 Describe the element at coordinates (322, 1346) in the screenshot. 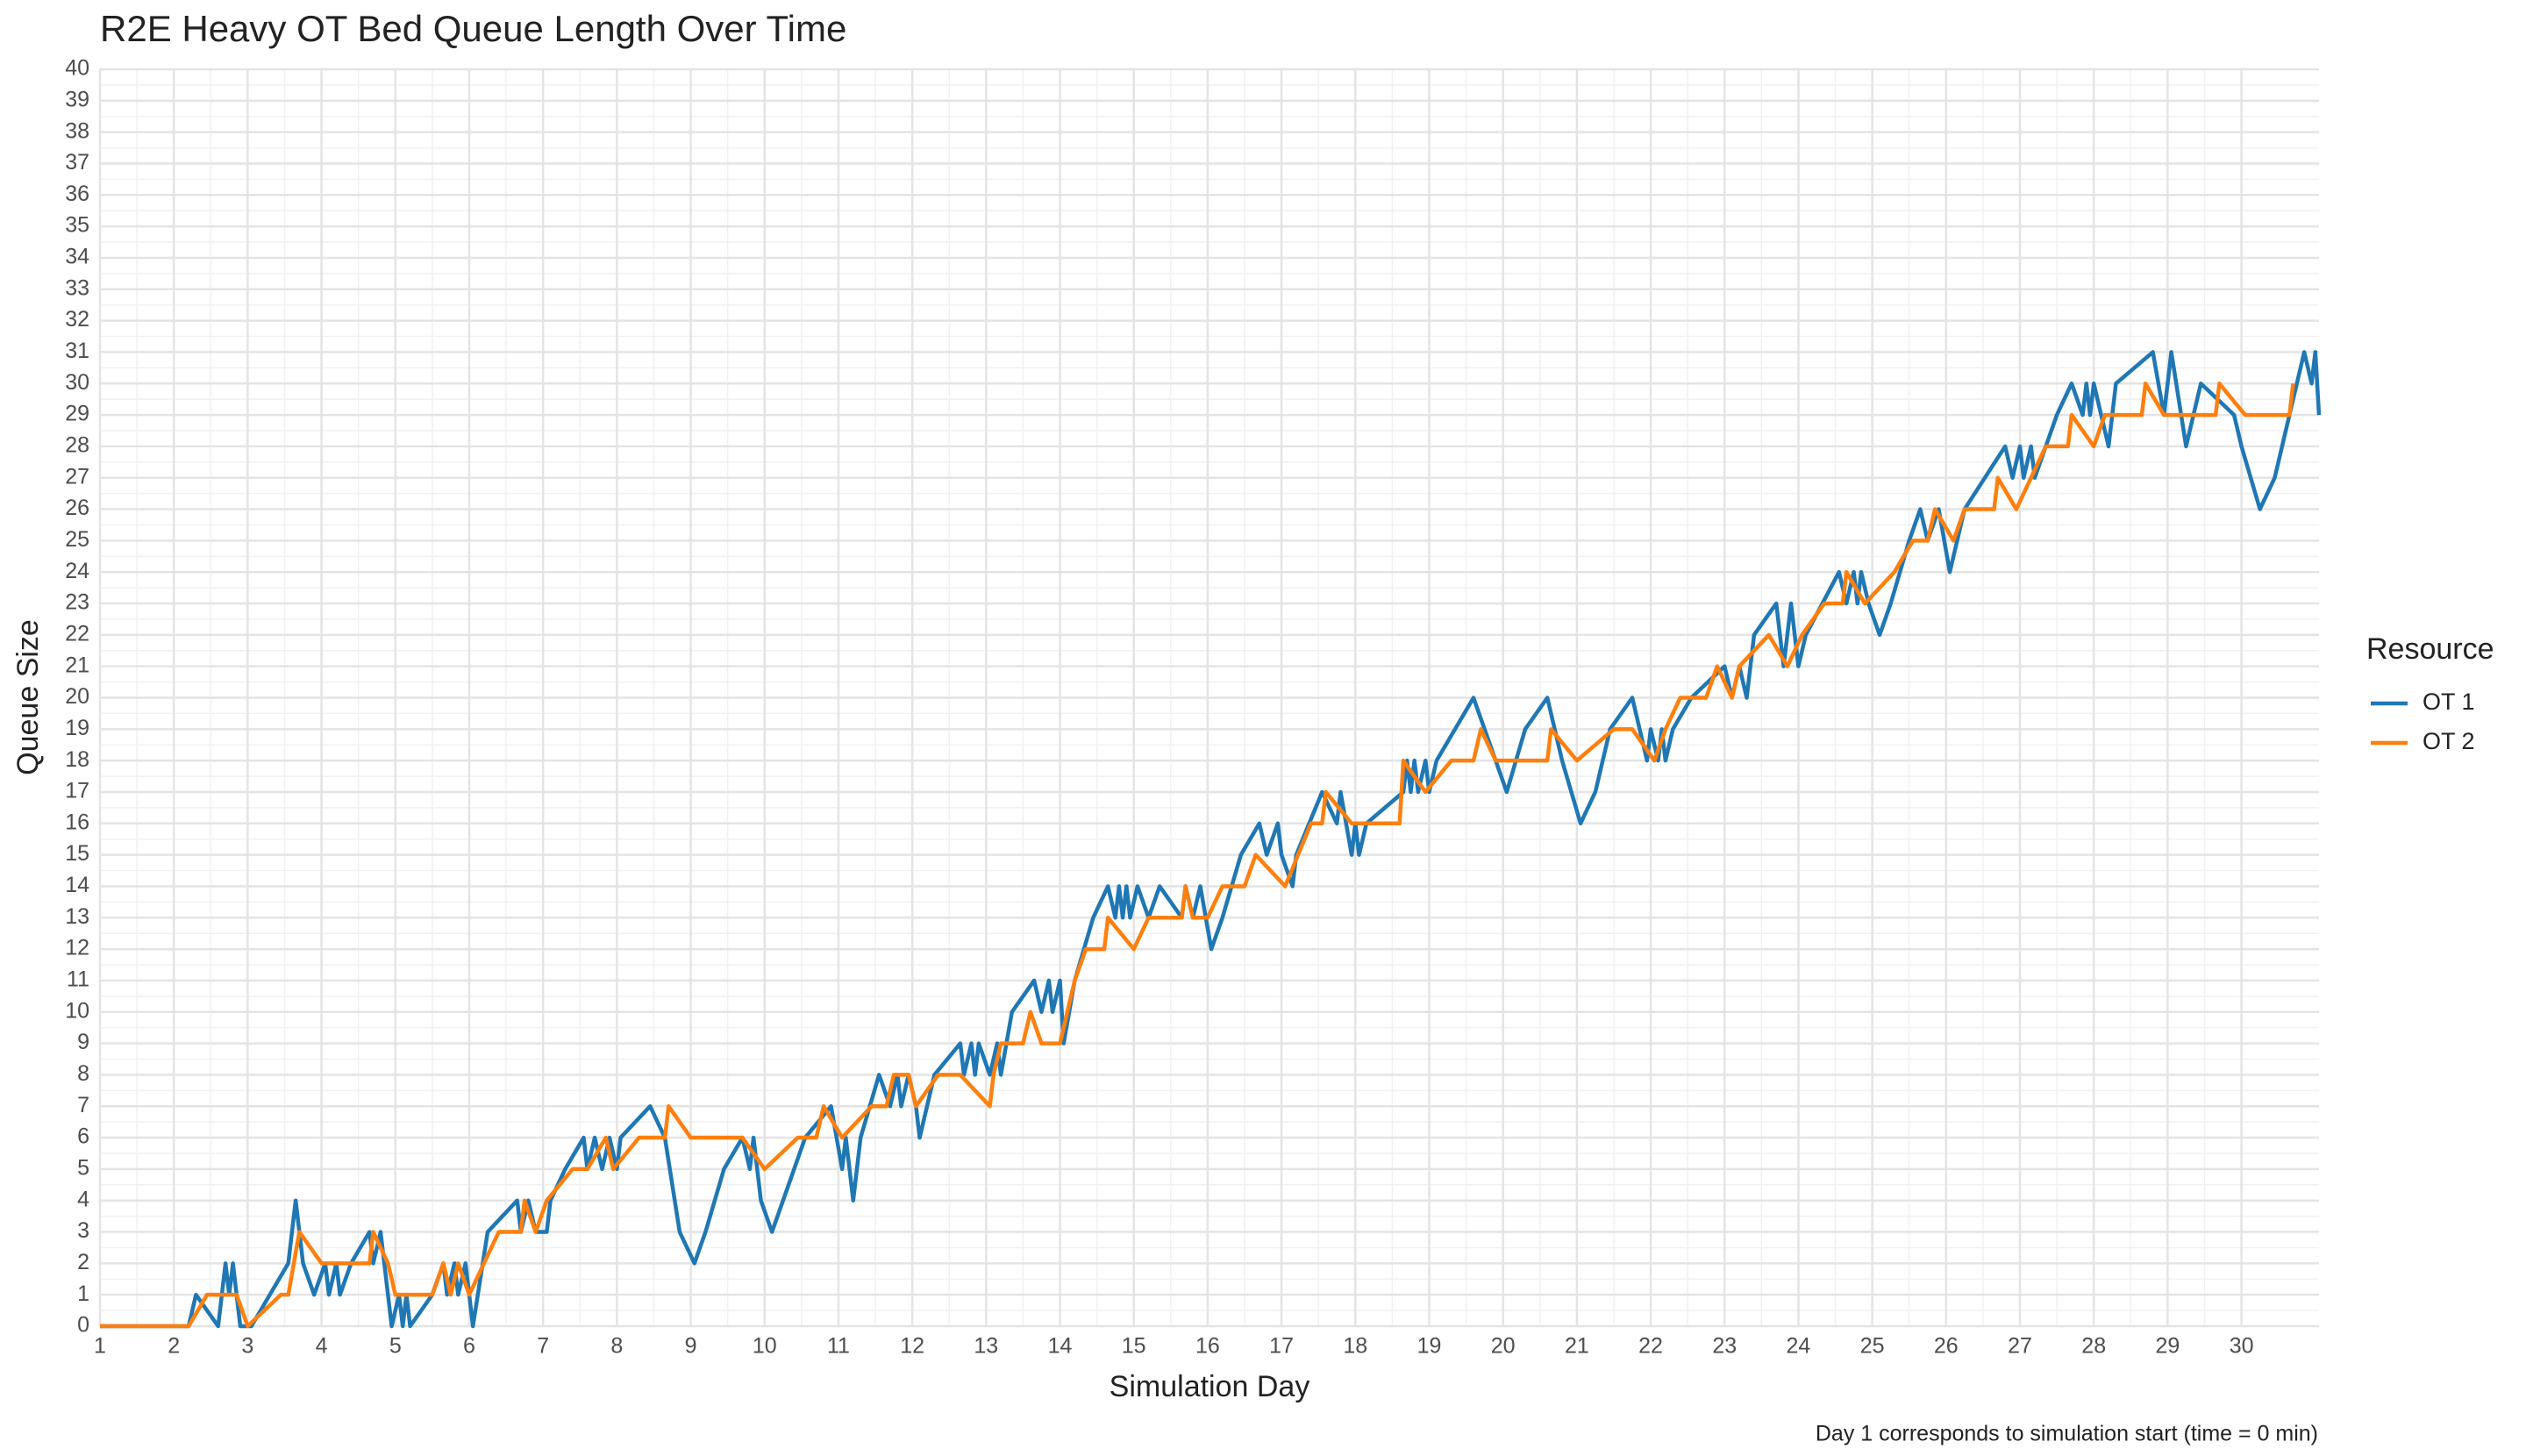

I see `x-tick-label: 4` at that location.